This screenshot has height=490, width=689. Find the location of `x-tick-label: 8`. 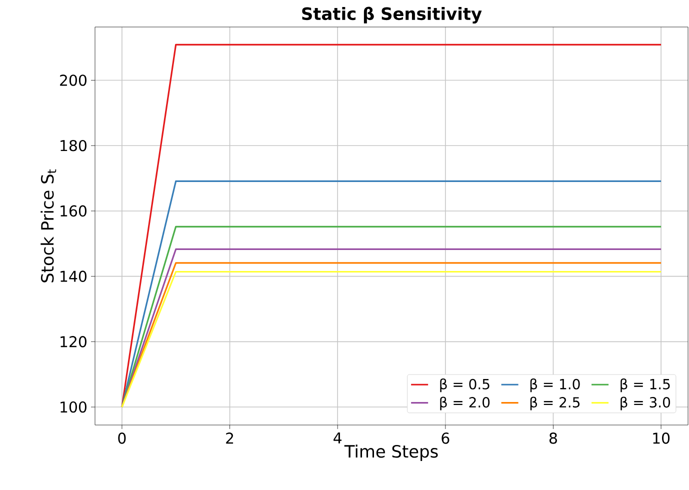

x-tick-label: 8 is located at coordinates (553, 438).